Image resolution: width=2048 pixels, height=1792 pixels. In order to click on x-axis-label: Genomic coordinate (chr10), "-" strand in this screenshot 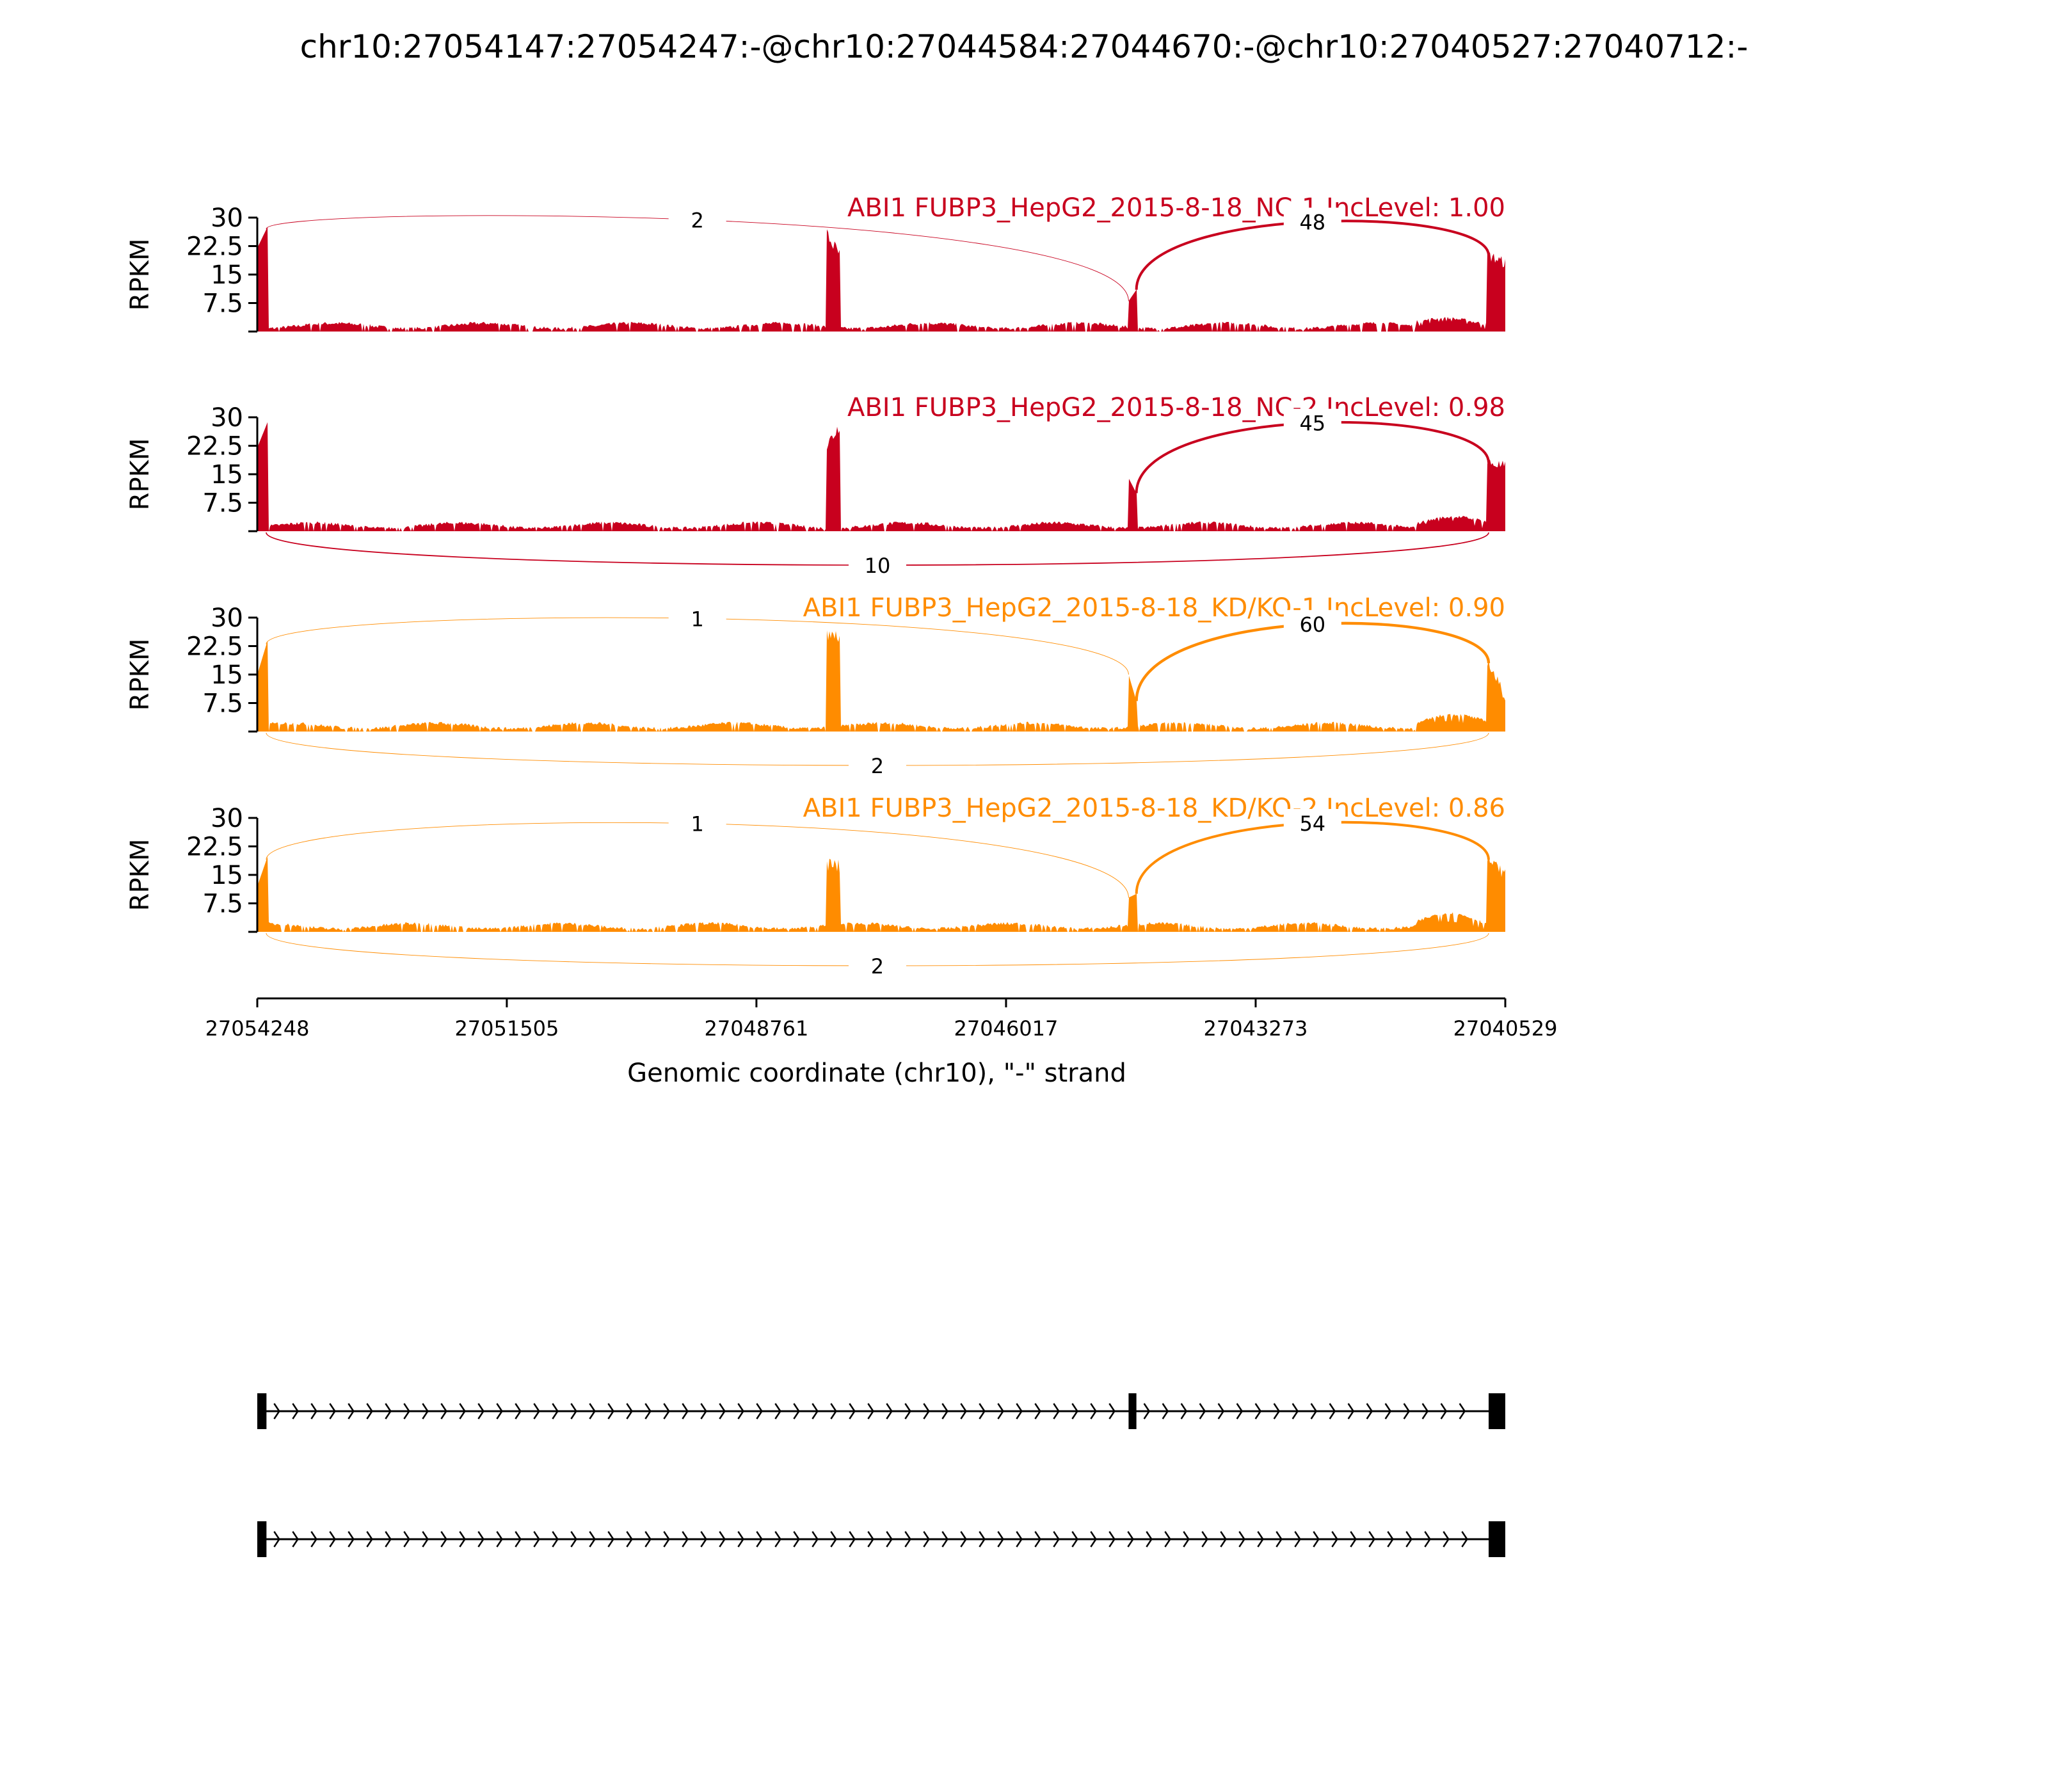, I will do `click(876, 1073)`.